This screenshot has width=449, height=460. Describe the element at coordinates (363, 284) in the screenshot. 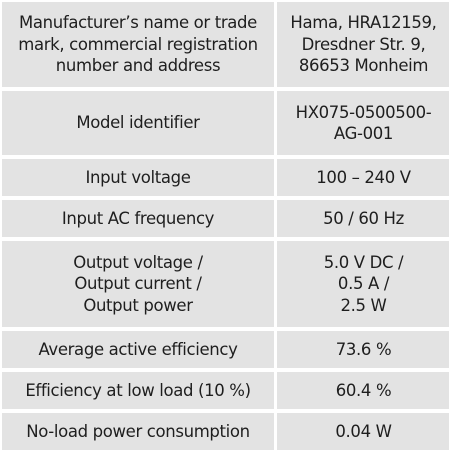

I see `value-output: 5.0 V DC / 0.5 A / 2.5 W` at that location.